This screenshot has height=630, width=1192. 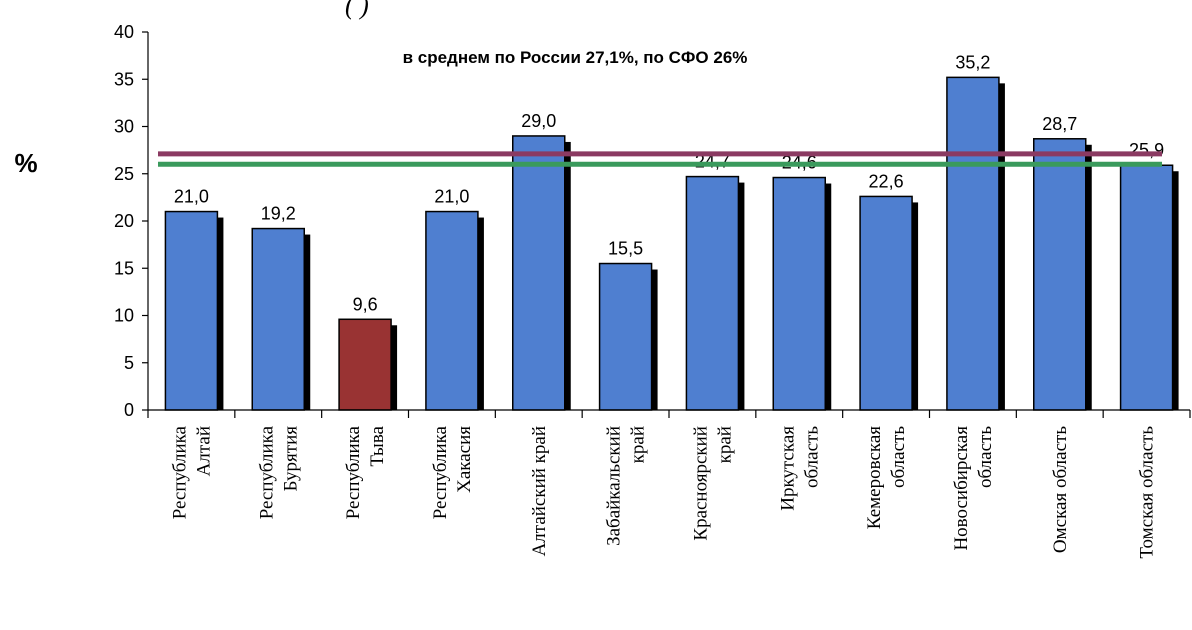 What do you see at coordinates (124, 32) in the screenshot?
I see `y-tick-label: 40` at bounding box center [124, 32].